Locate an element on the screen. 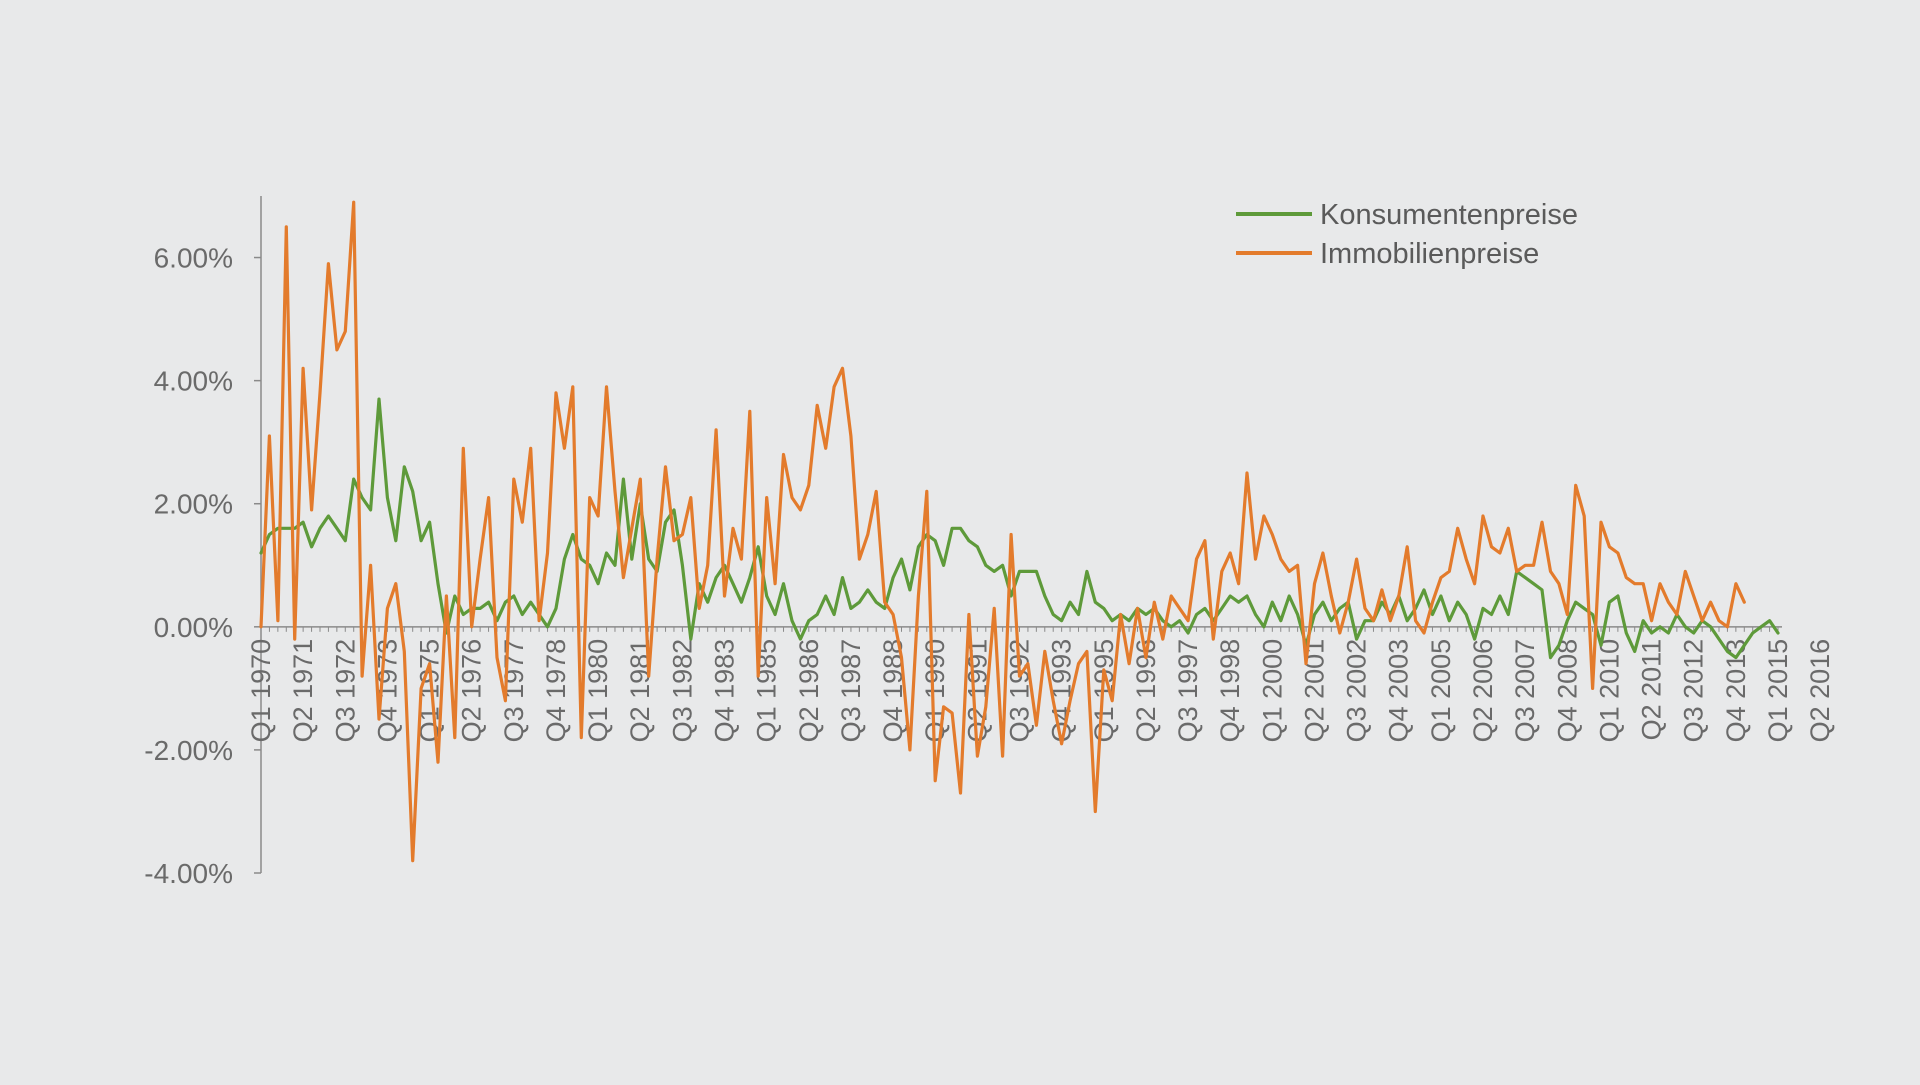  x-tick-label: Q2 2016 is located at coordinates (1820, 691).